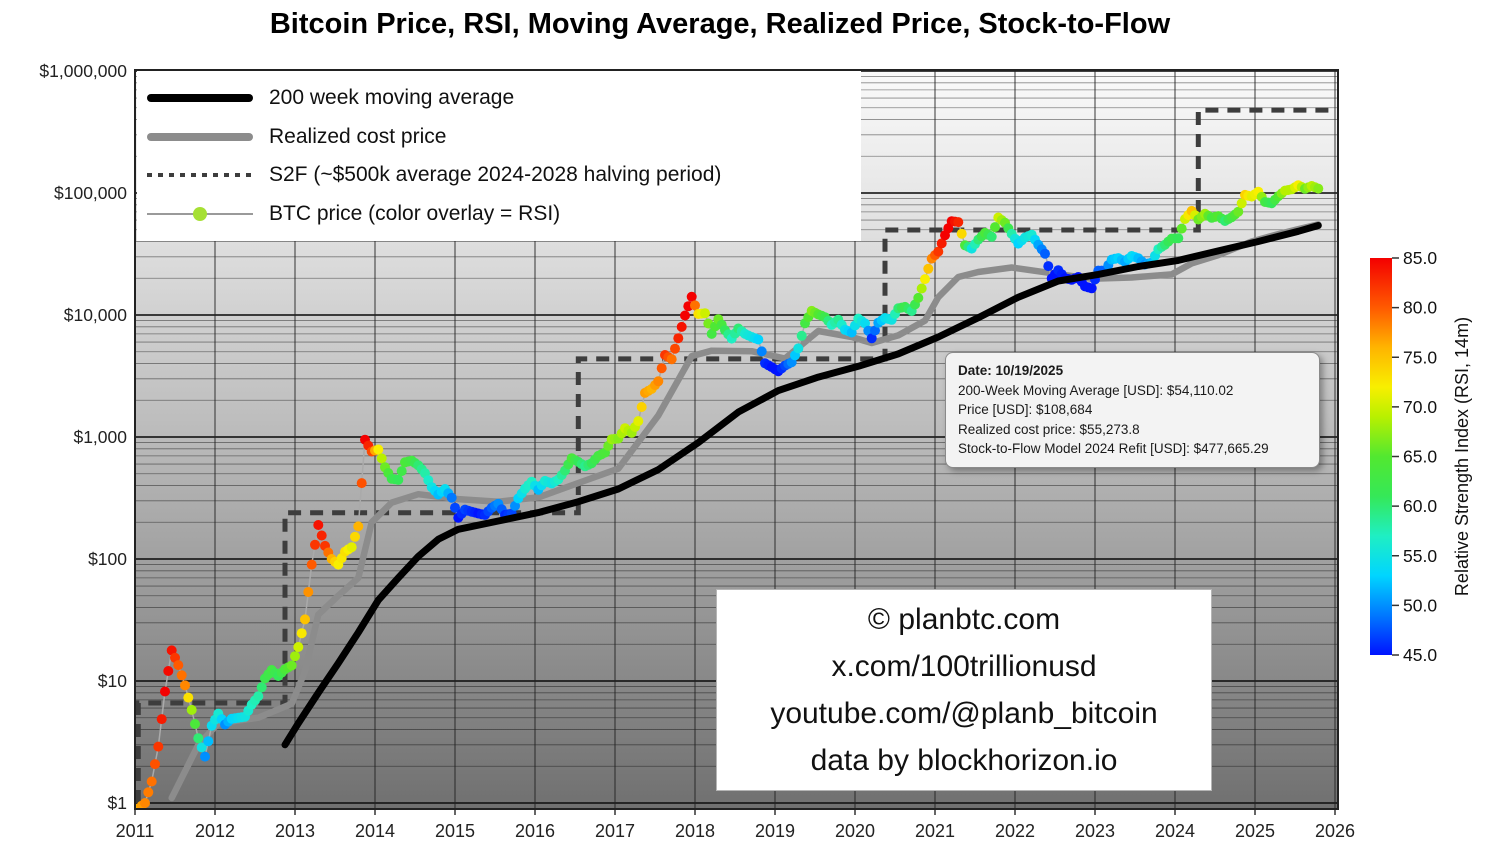  I want to click on tooltip-realized: Realized cost price: $55,273.8, so click(1049, 429).